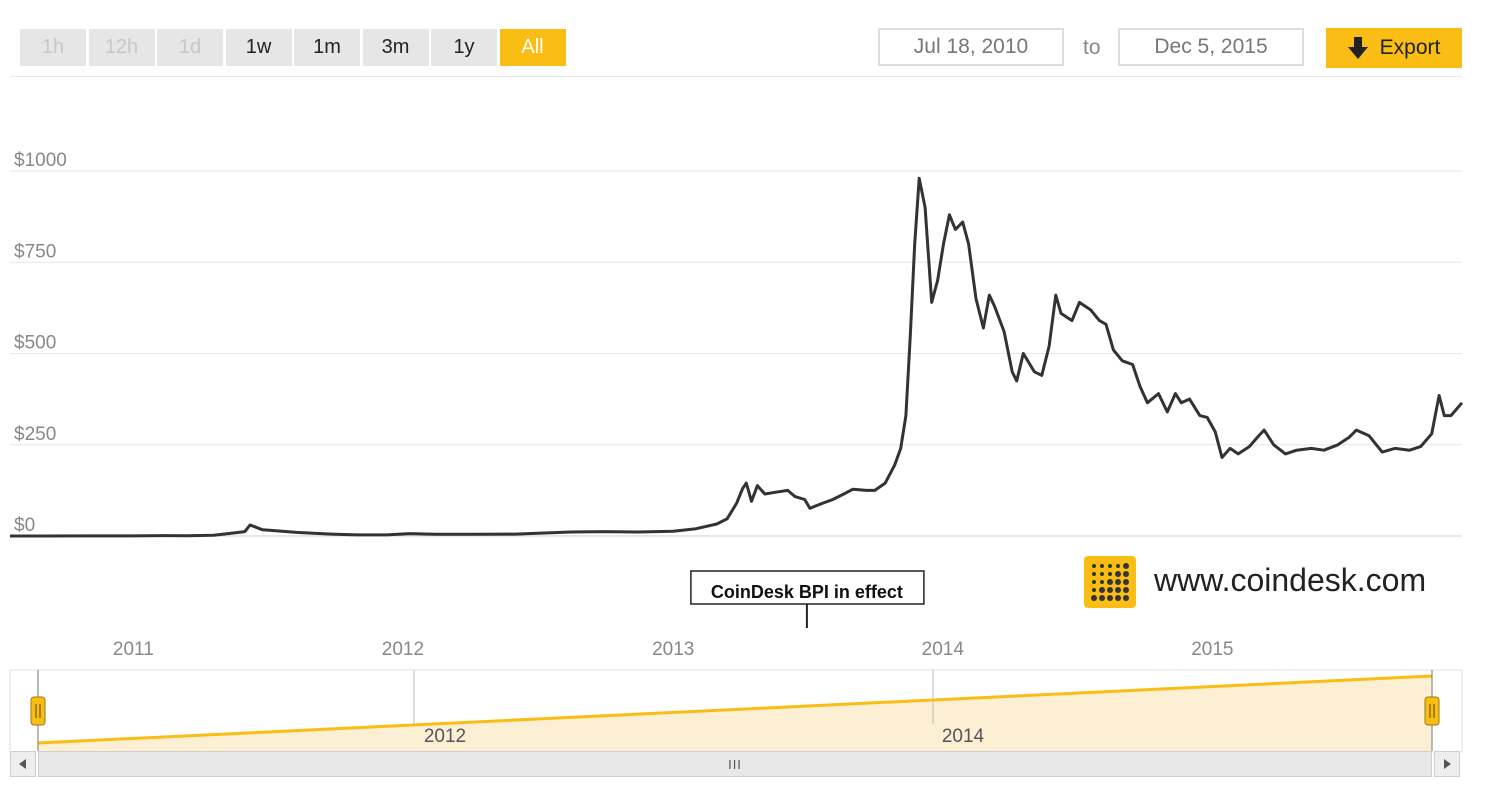 This screenshot has width=1486, height=802. What do you see at coordinates (1290, 580) in the screenshot?
I see `site-url: www.coindesk.com` at bounding box center [1290, 580].